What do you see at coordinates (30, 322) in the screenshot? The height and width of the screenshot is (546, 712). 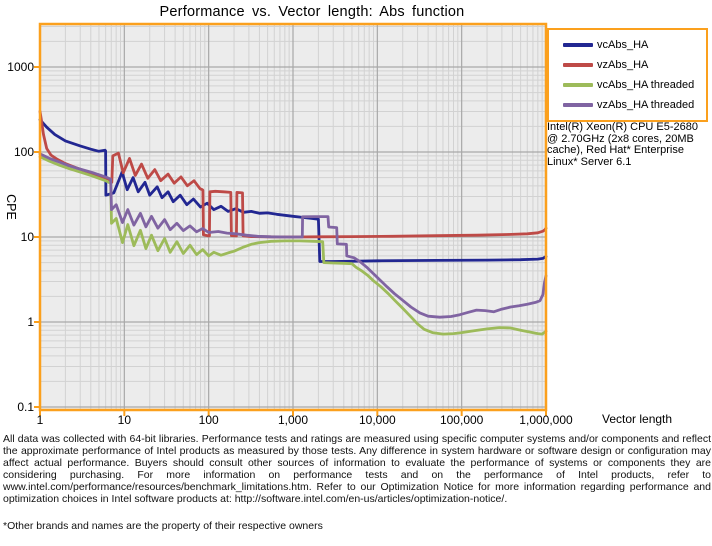 I see `y-tick-label: 1` at bounding box center [30, 322].